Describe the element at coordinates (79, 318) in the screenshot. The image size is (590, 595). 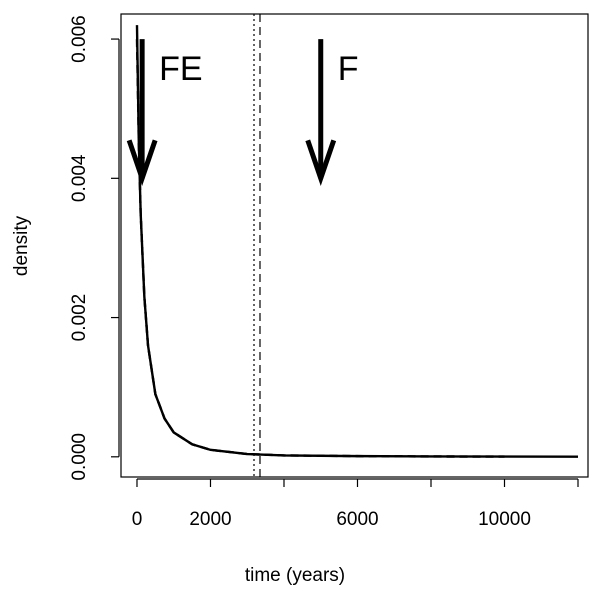
I see `y-tick-label: 0.002` at that location.